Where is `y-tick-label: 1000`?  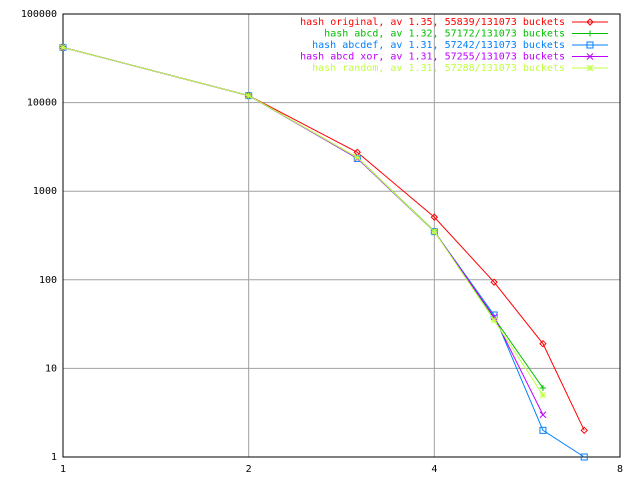 y-tick-label: 1000 is located at coordinates (45, 191).